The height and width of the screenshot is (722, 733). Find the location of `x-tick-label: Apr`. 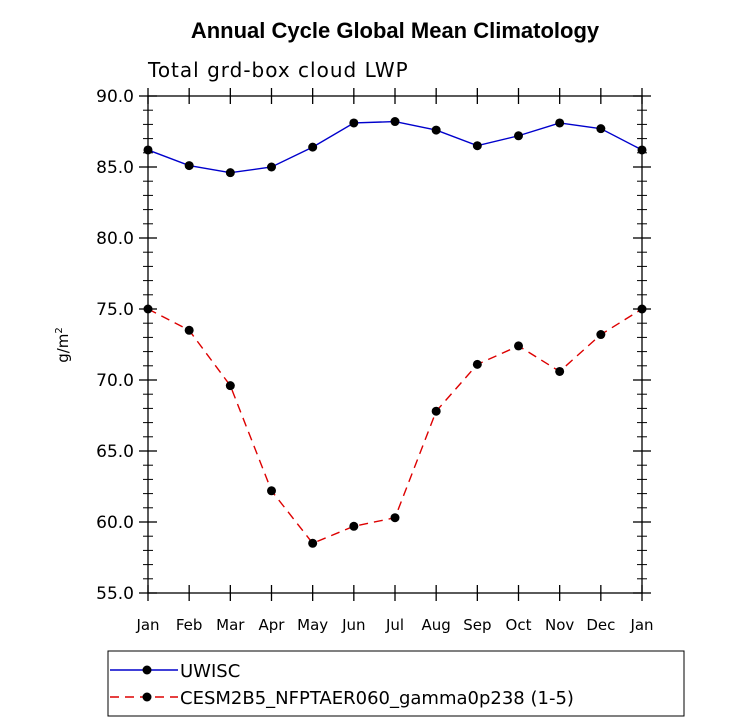

x-tick-label: Apr is located at coordinates (272, 625).